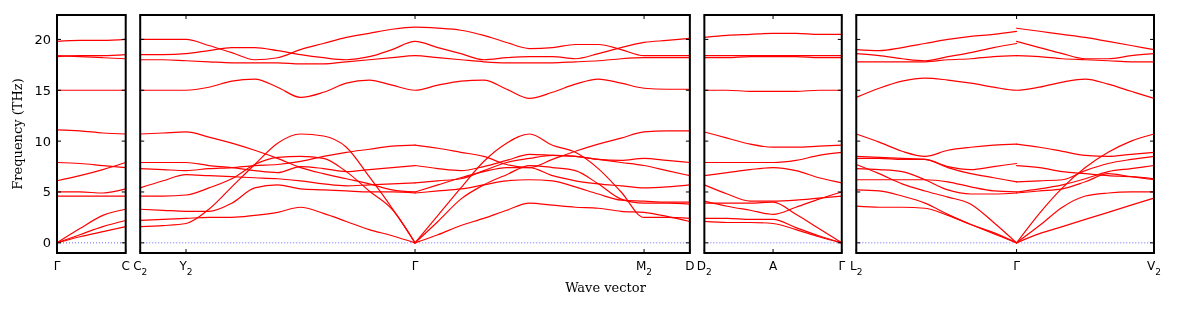 The image size is (1178, 310). What do you see at coordinates (42, 141) in the screenshot?
I see `y-tick-label: 10` at bounding box center [42, 141].